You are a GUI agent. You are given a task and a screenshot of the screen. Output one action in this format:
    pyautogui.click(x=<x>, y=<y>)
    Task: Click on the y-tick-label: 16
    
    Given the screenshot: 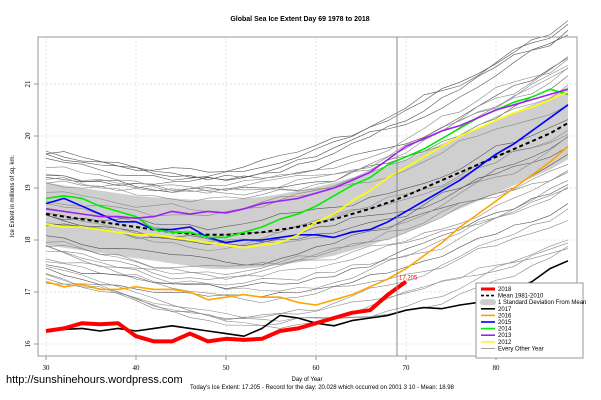 What is the action you would take?
    pyautogui.click(x=28, y=344)
    